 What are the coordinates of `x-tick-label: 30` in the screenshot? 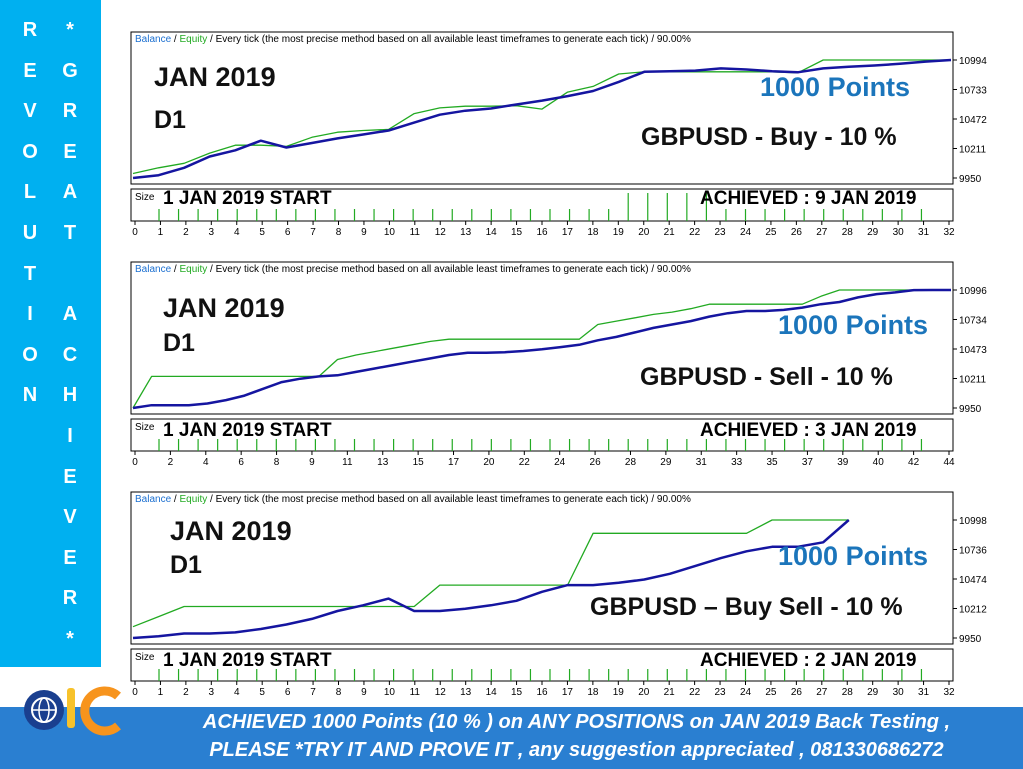 It's located at (899, 232).